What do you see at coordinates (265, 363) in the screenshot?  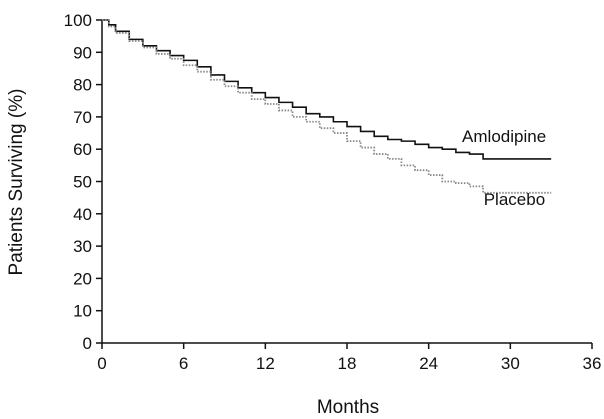 I see `x-tick-label: 12` at bounding box center [265, 363].